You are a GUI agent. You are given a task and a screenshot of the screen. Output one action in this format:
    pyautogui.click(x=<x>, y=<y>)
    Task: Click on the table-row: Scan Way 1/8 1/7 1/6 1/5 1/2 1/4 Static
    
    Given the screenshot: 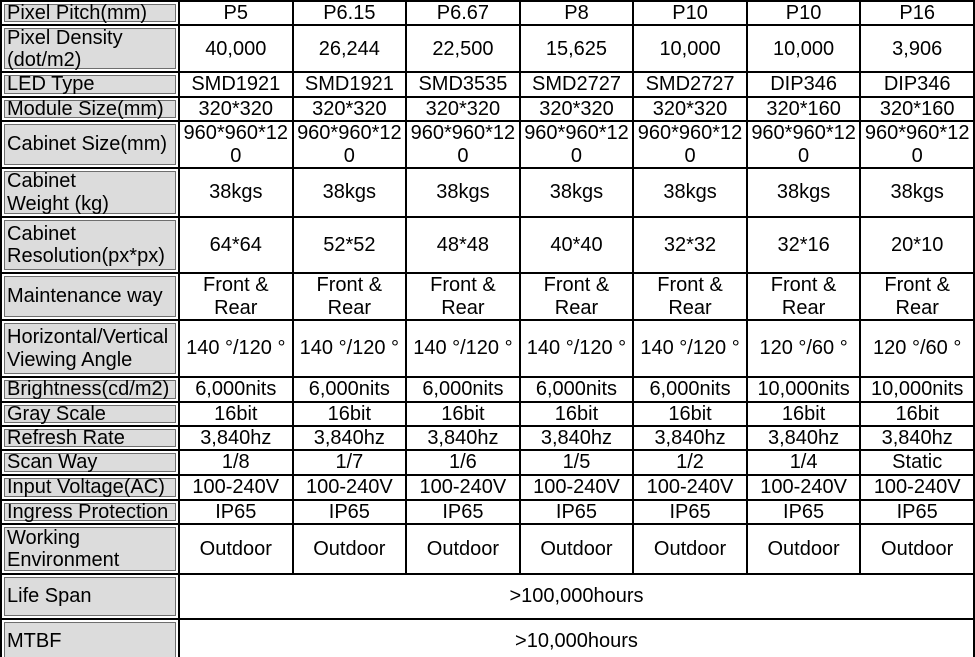 What is the action you would take?
    pyautogui.click(x=487, y=462)
    